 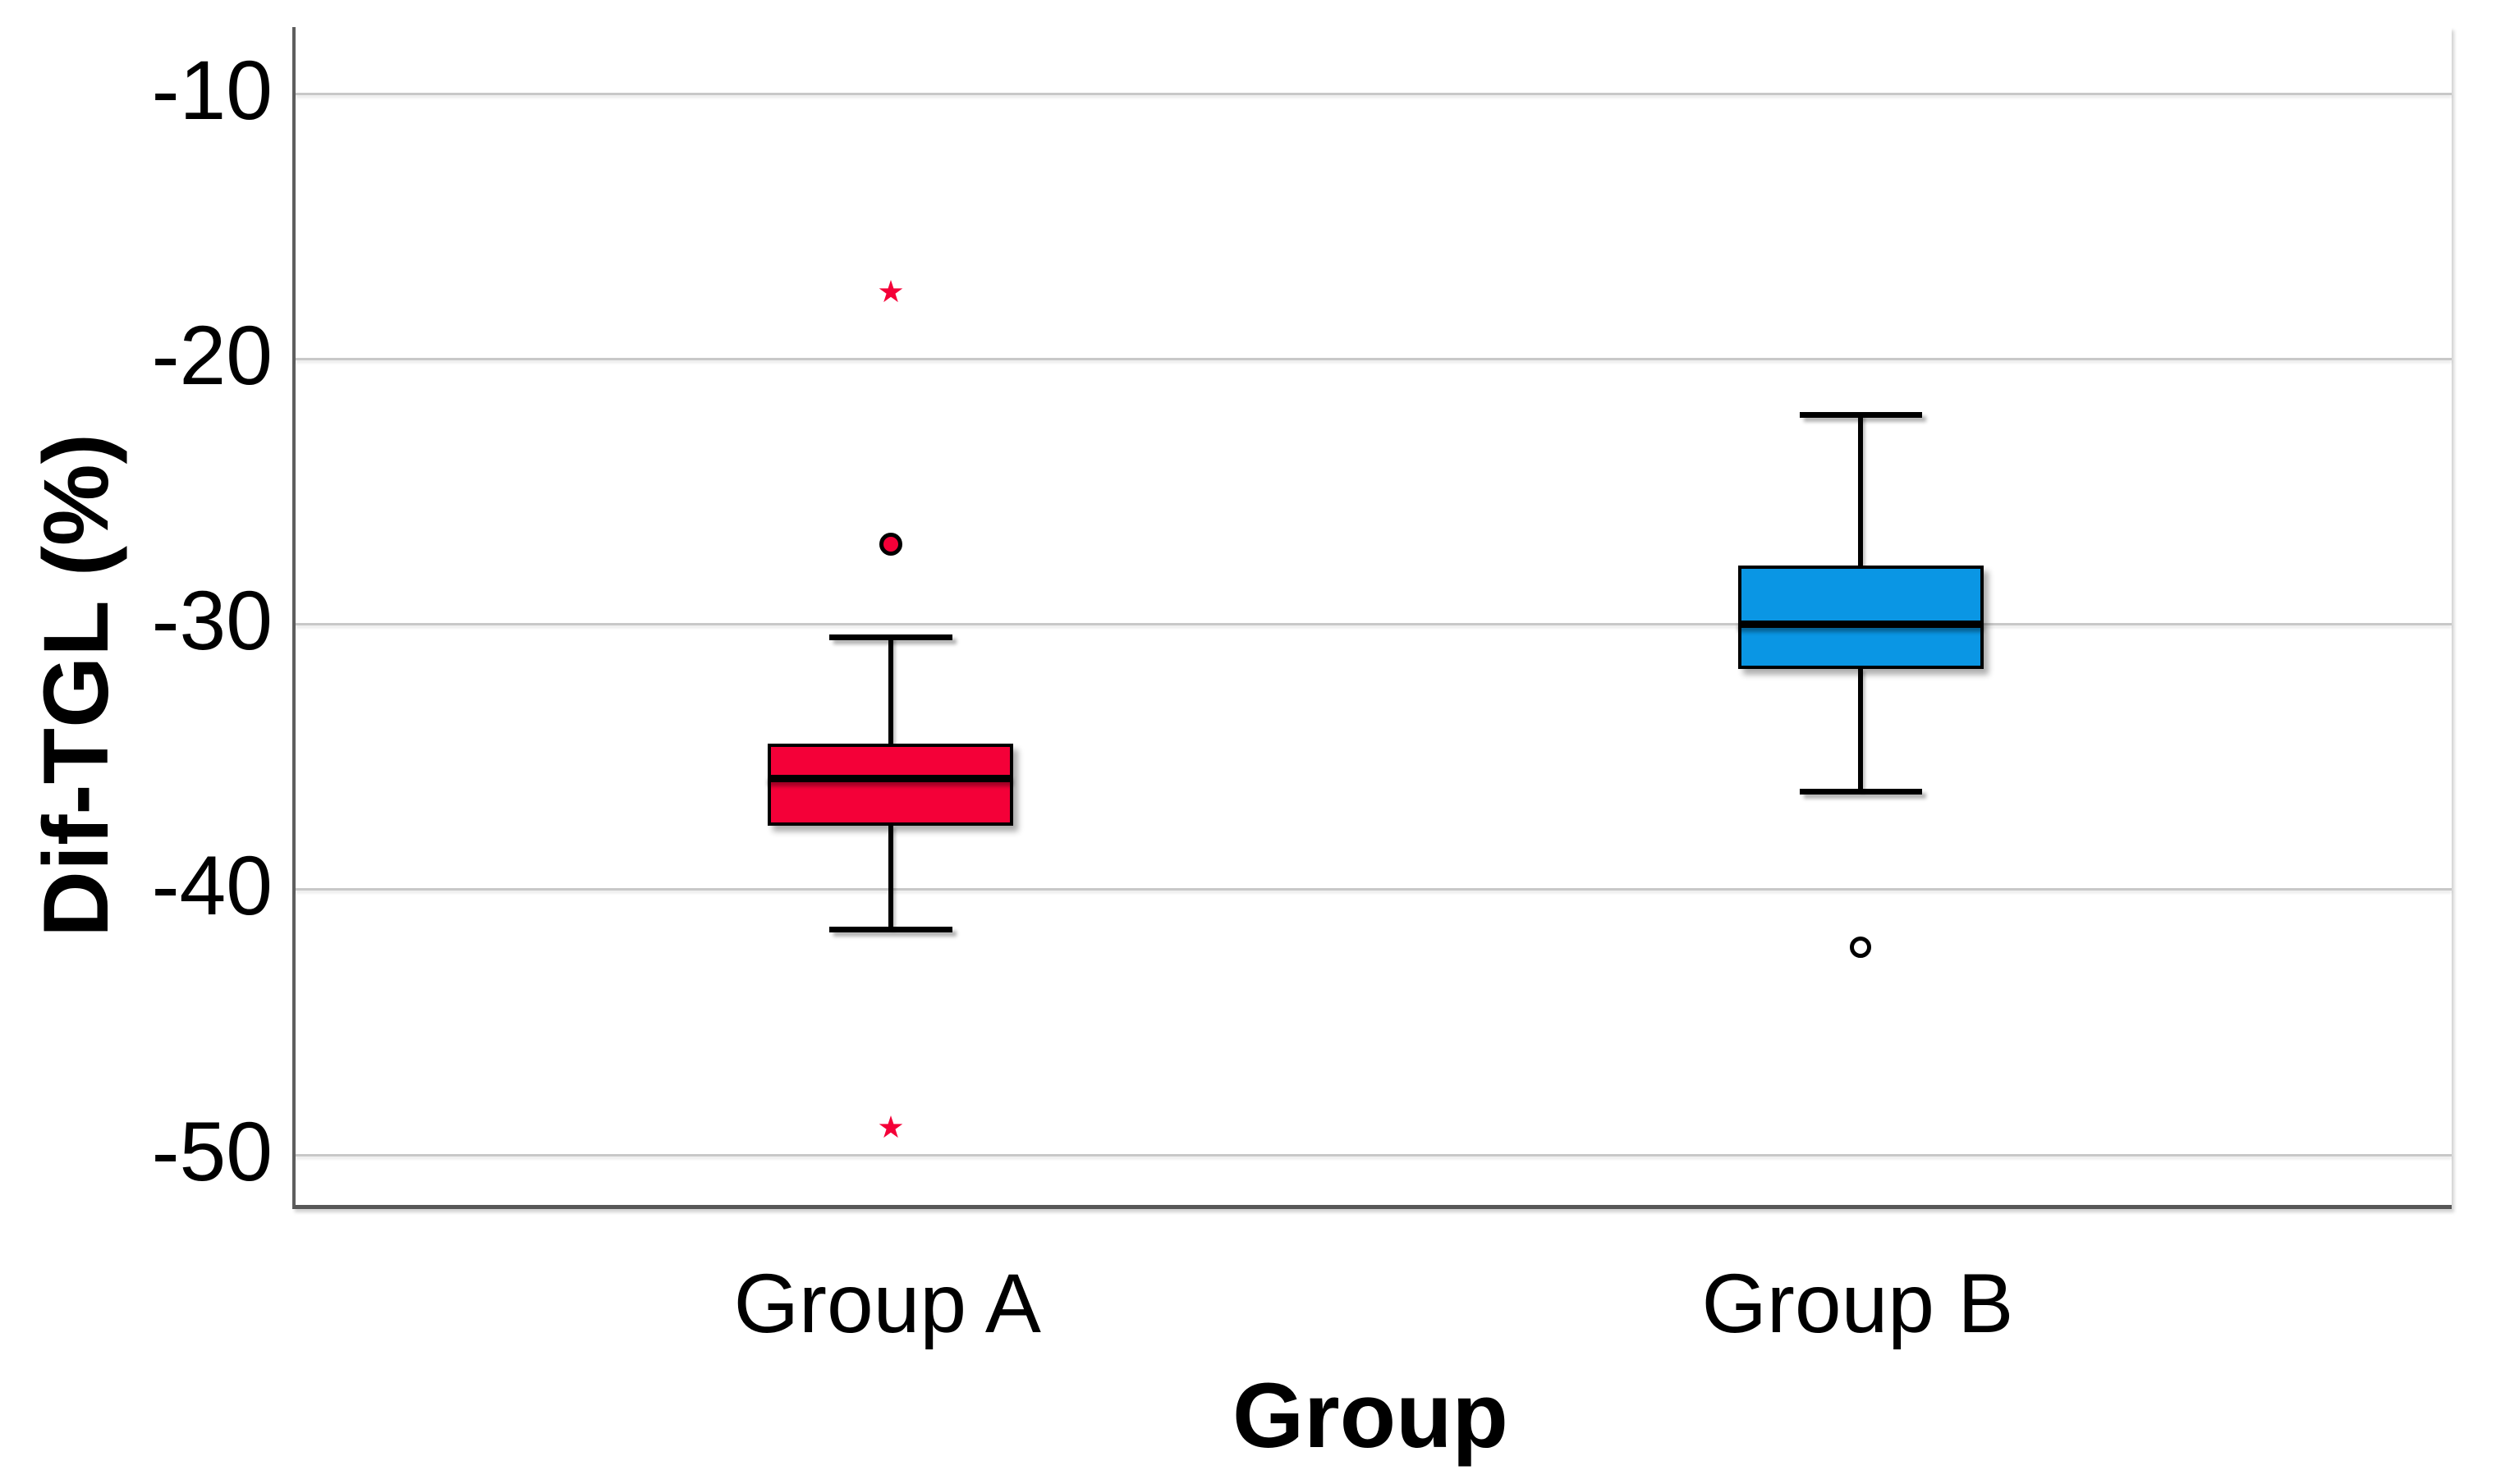 What do you see at coordinates (891, 784) in the screenshot?
I see `box-group-a` at bounding box center [891, 784].